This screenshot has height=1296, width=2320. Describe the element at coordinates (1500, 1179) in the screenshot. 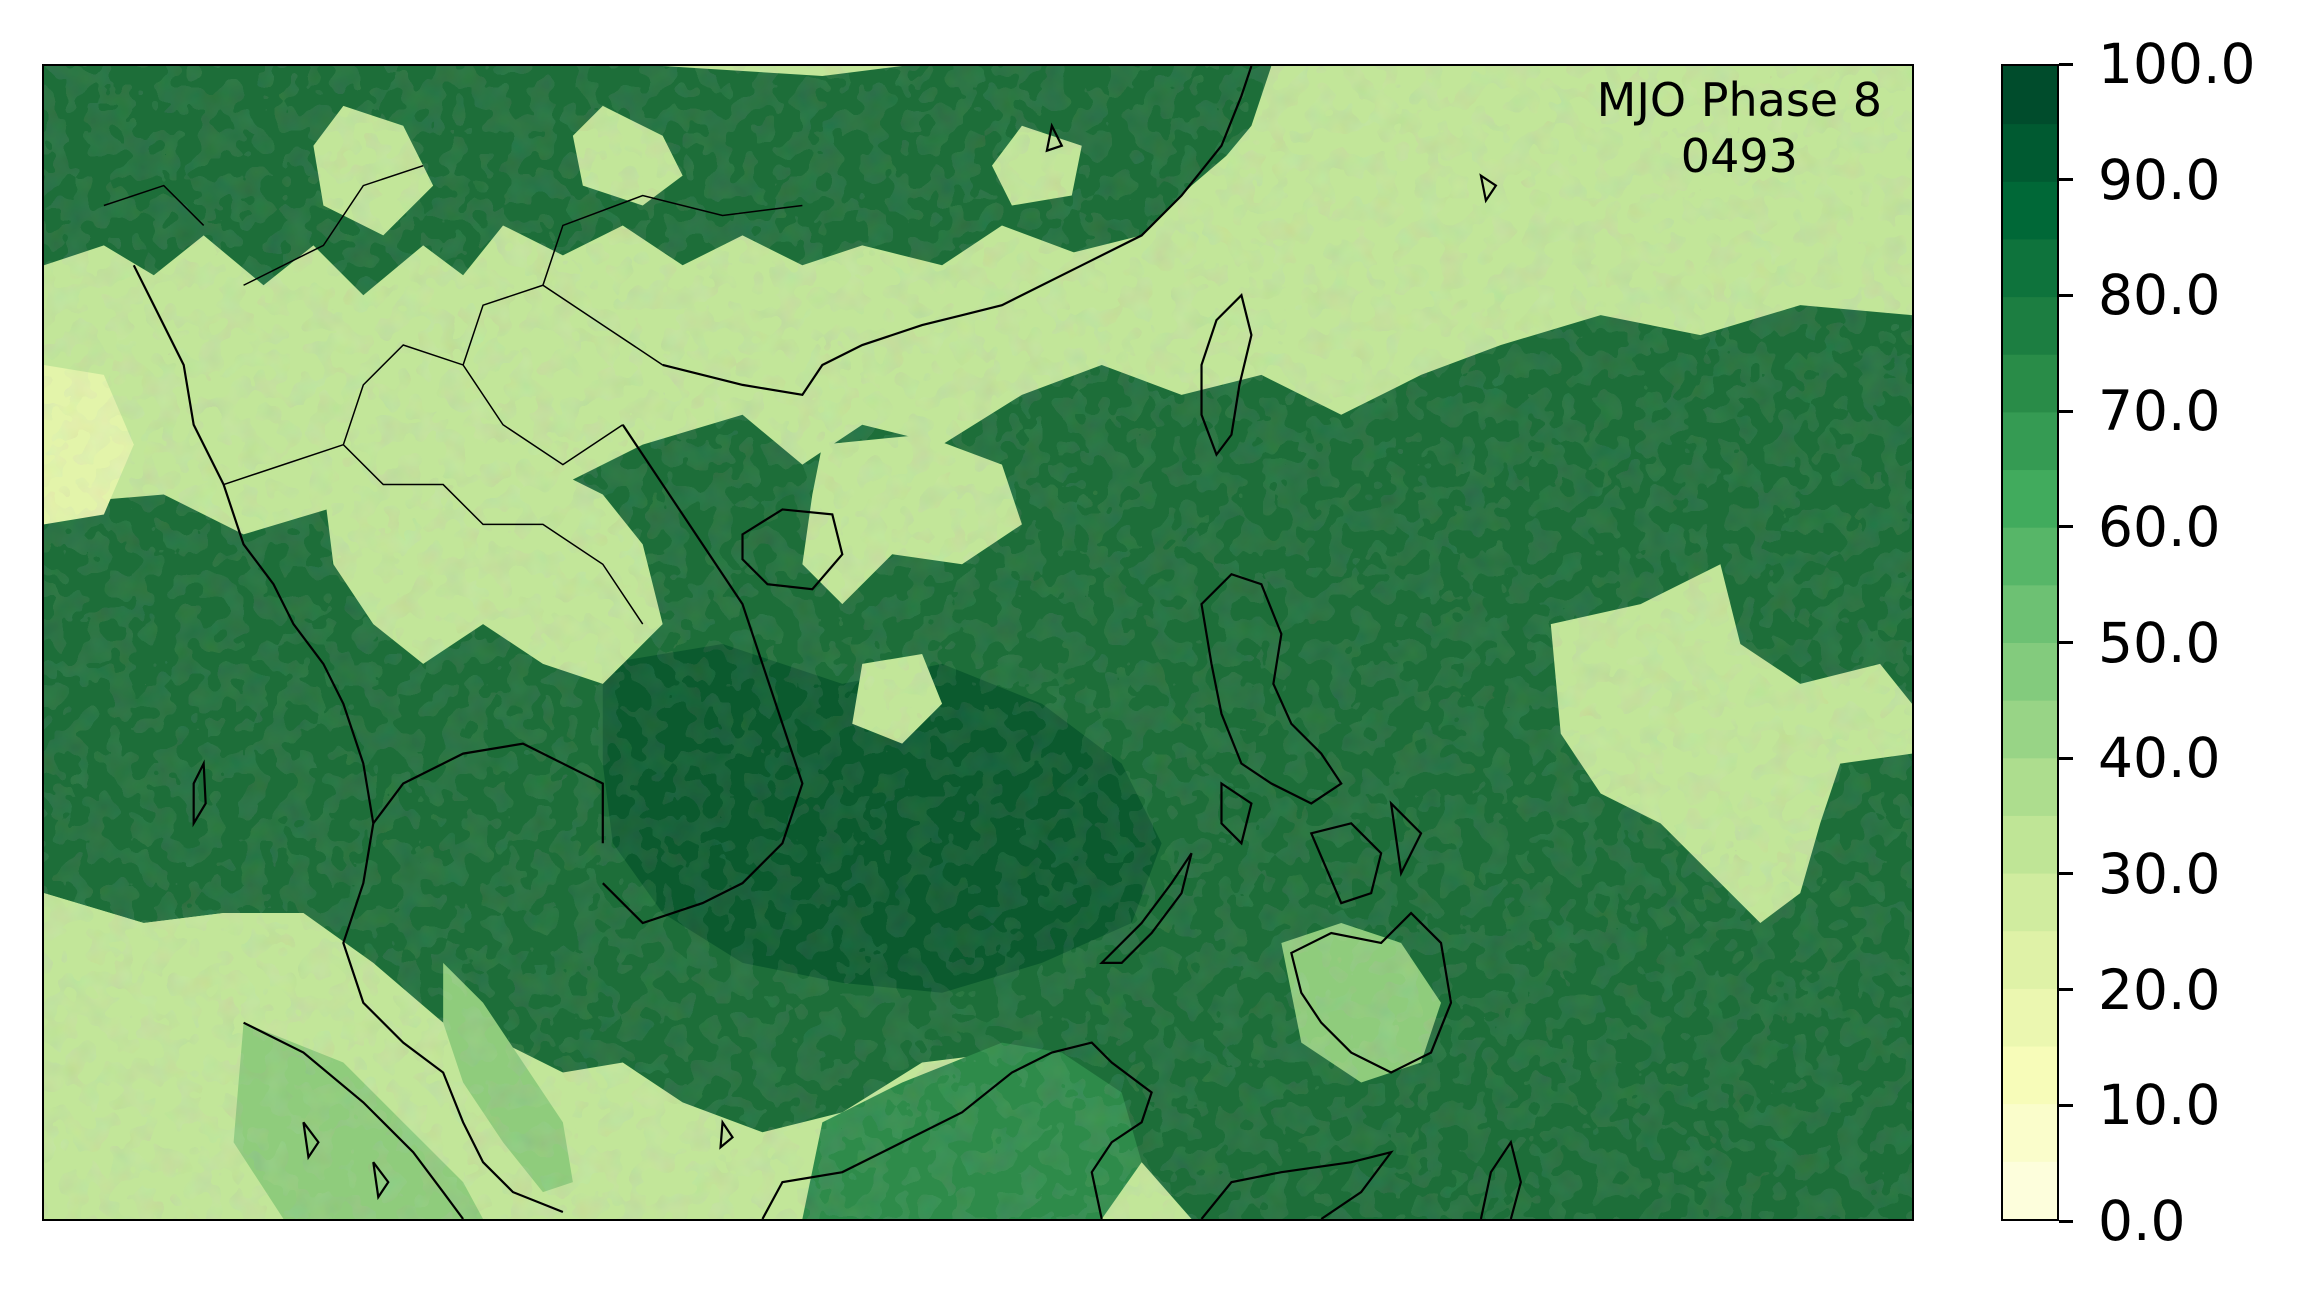

I see `coast-halmahera` at that location.